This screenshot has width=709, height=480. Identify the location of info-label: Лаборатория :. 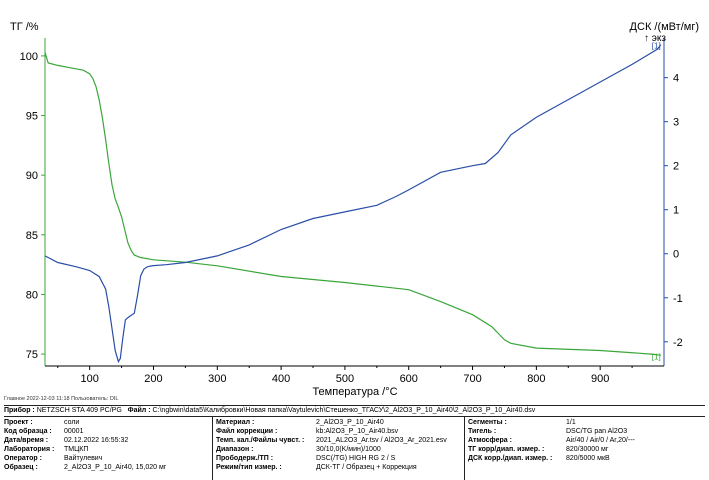
(29, 449).